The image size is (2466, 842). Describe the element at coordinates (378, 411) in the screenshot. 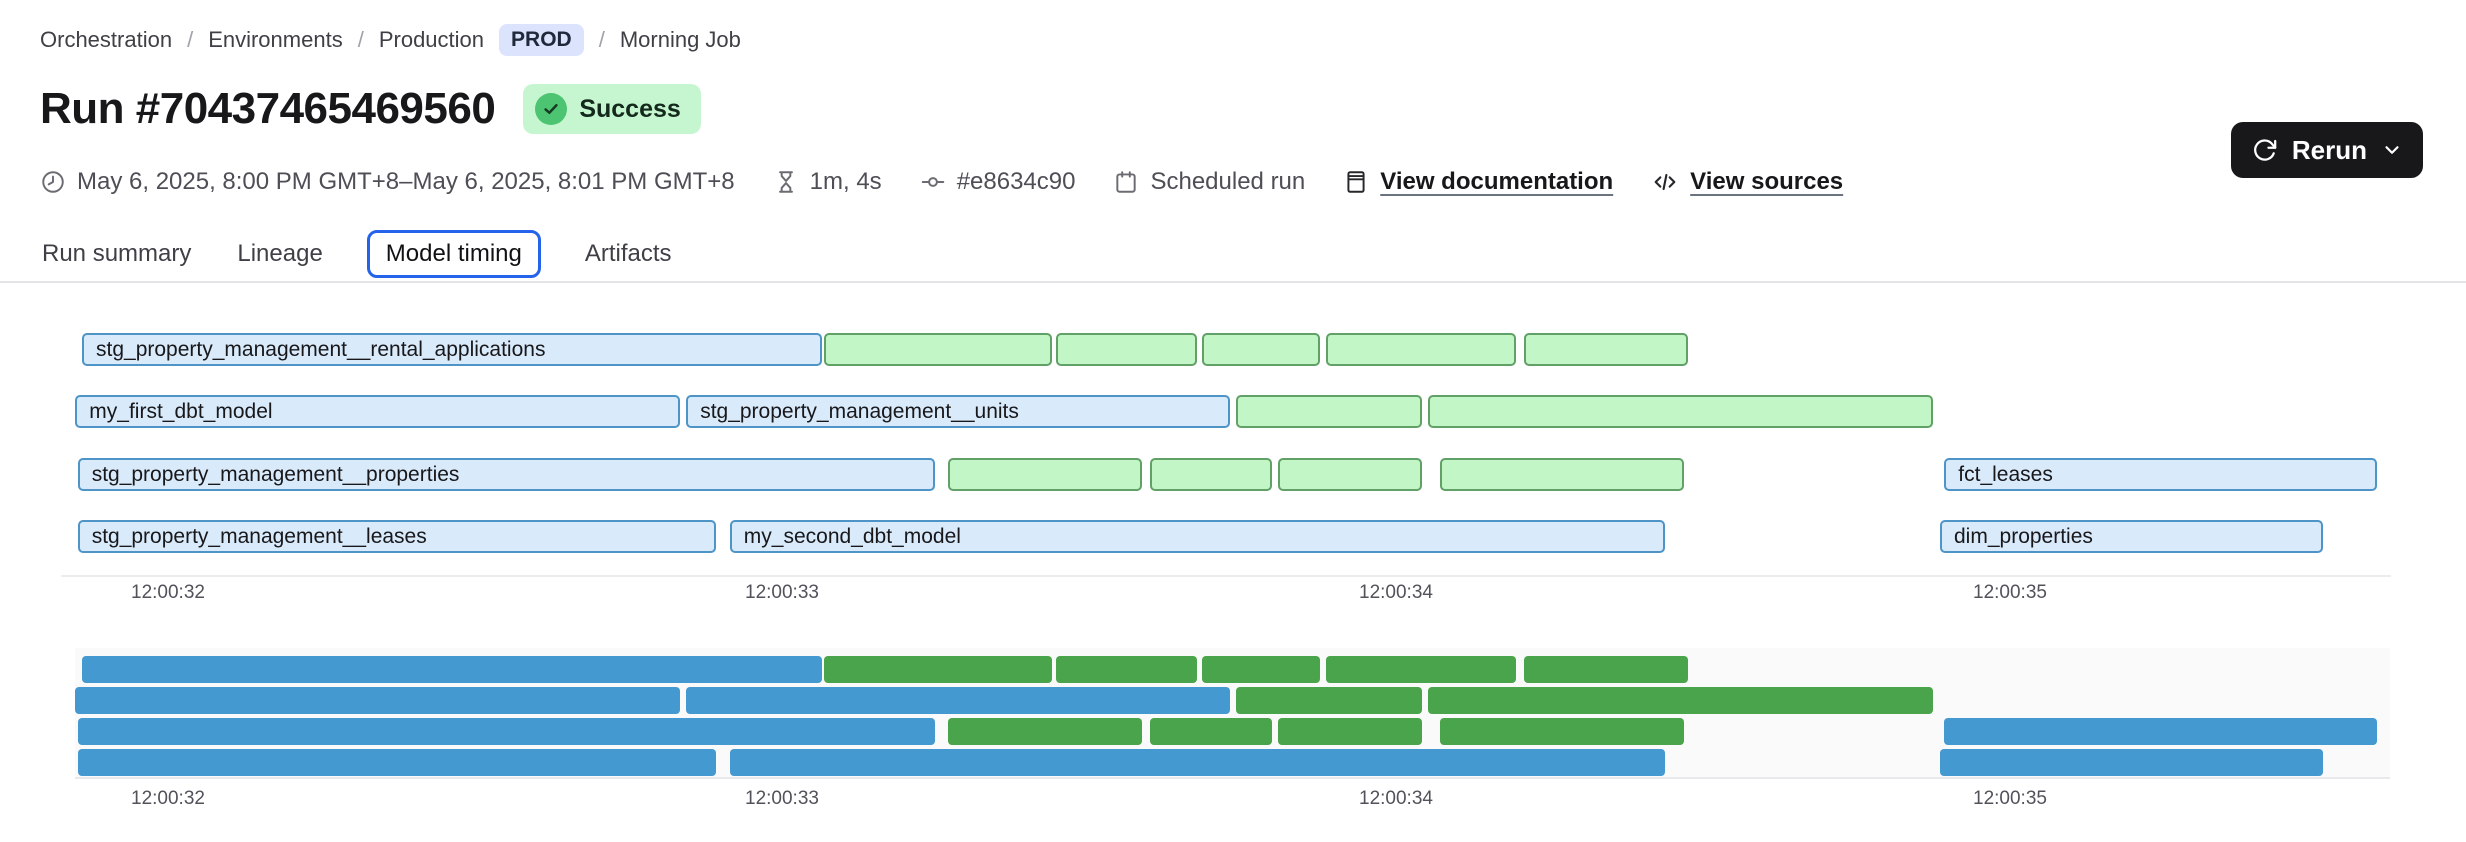

I see `gantt-bar-my_first_dbt_model: my_first_dbt_model` at that location.